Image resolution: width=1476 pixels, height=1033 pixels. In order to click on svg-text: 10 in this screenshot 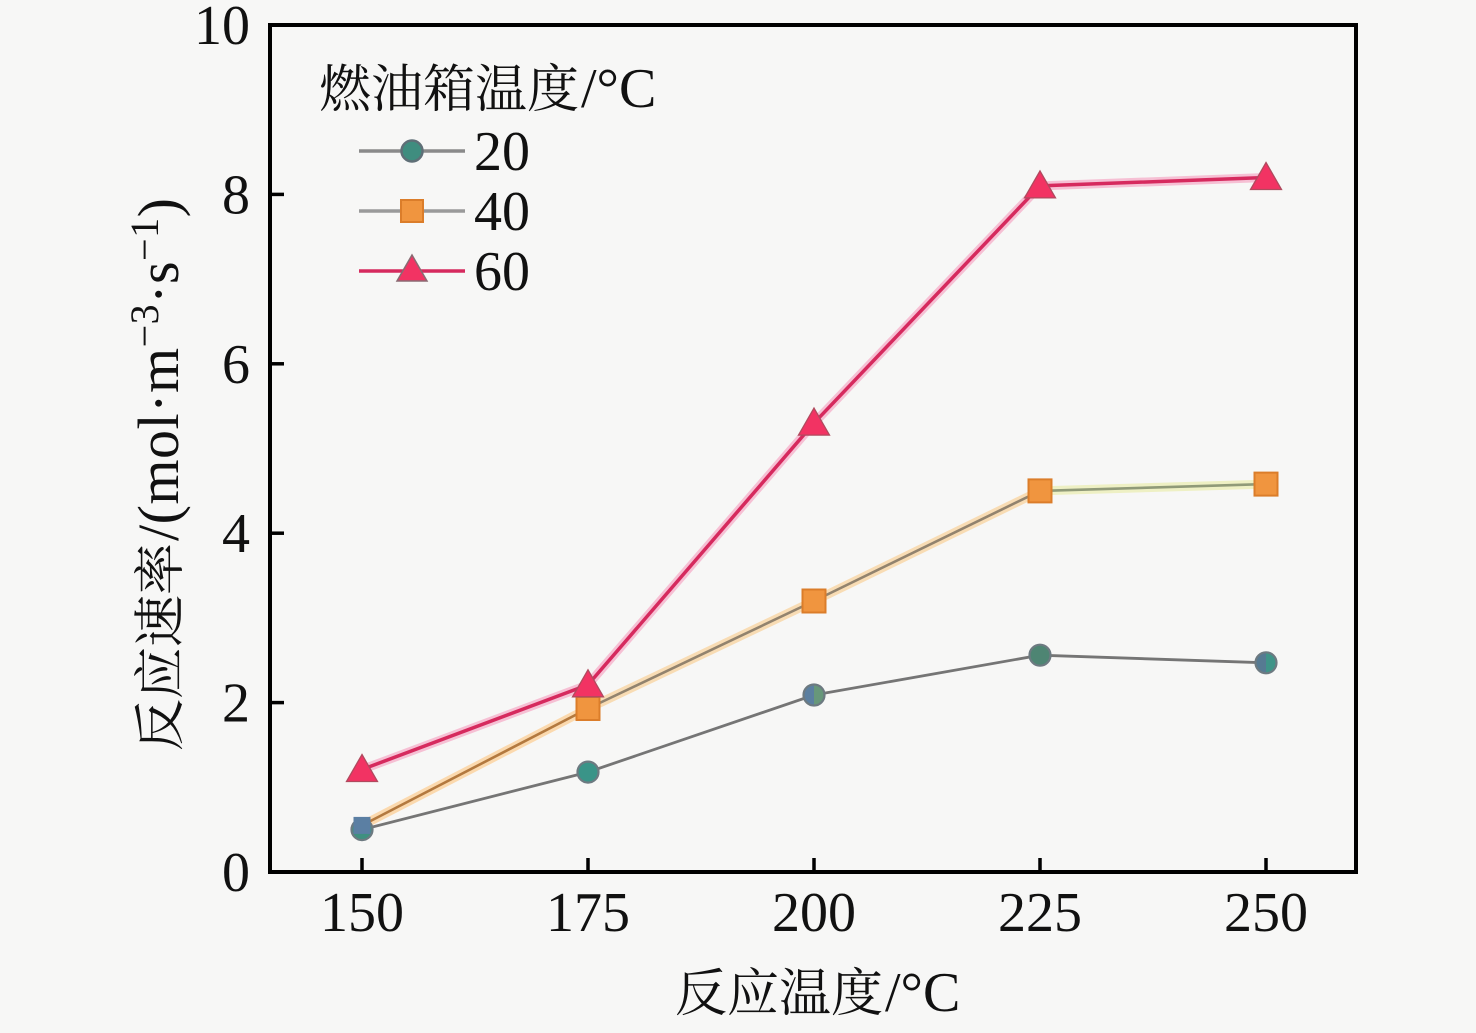, I will do `click(222, 28)`.